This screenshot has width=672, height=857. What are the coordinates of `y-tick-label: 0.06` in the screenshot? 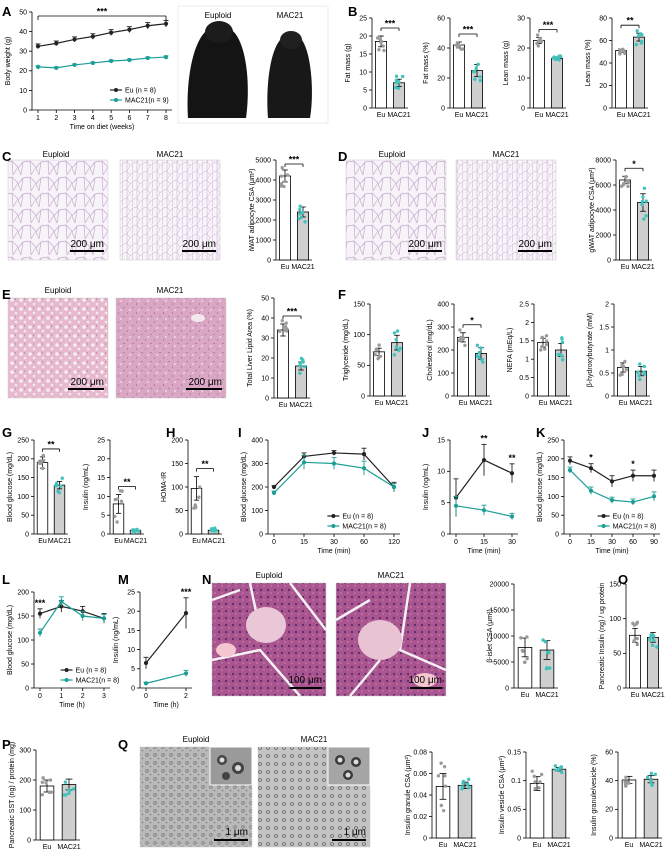 It's located at (420, 774).